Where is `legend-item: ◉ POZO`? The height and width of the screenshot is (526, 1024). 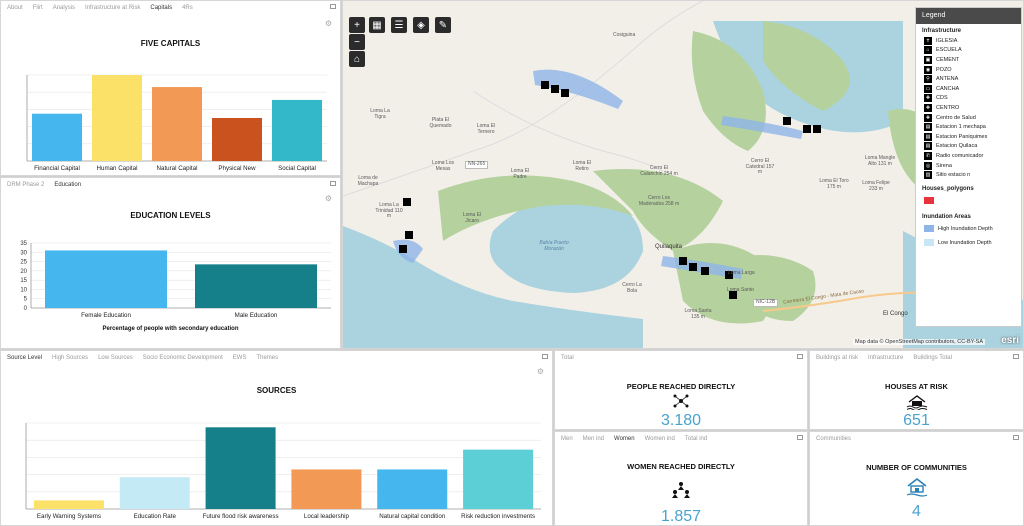 legend-item: ◉ POZO is located at coordinates (968, 70).